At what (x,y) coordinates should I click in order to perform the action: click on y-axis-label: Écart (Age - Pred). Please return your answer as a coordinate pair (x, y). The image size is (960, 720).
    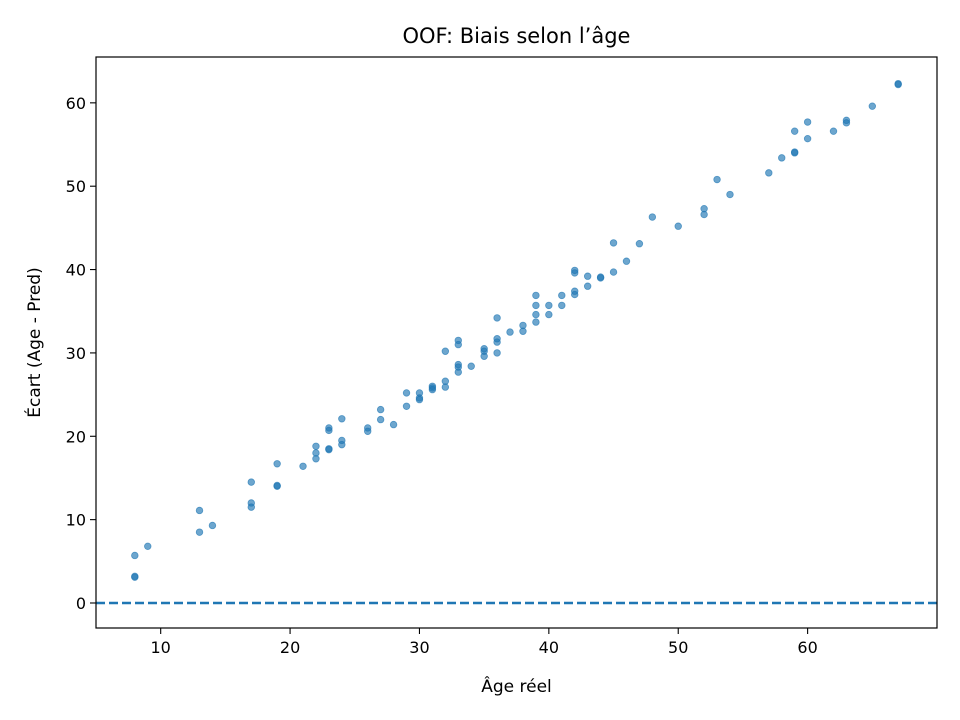
    Looking at the image, I should click on (34, 342).